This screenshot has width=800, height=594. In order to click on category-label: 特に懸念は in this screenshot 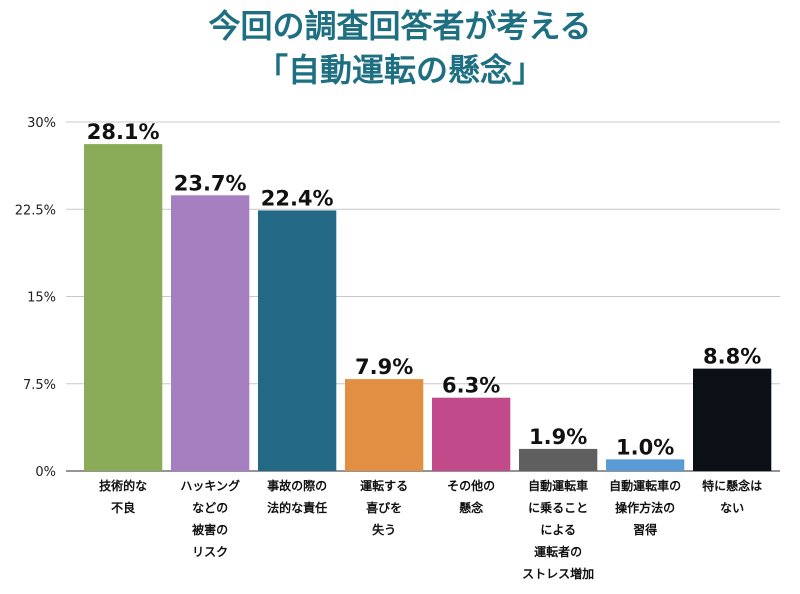, I will do `click(732, 485)`.